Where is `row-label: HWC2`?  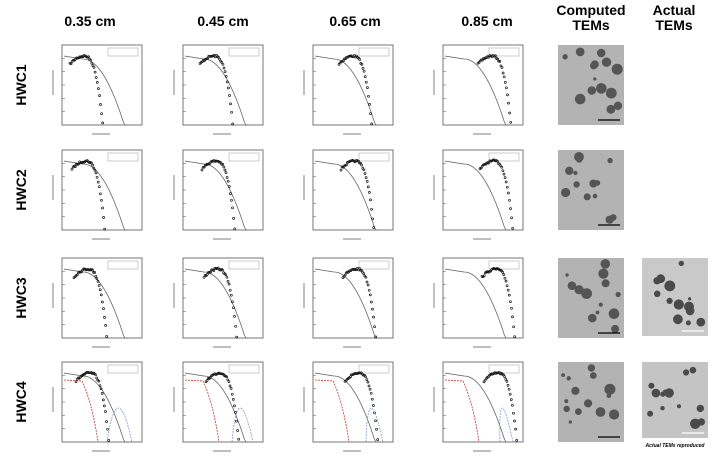
row-label: HWC2 is located at coordinates (21, 189).